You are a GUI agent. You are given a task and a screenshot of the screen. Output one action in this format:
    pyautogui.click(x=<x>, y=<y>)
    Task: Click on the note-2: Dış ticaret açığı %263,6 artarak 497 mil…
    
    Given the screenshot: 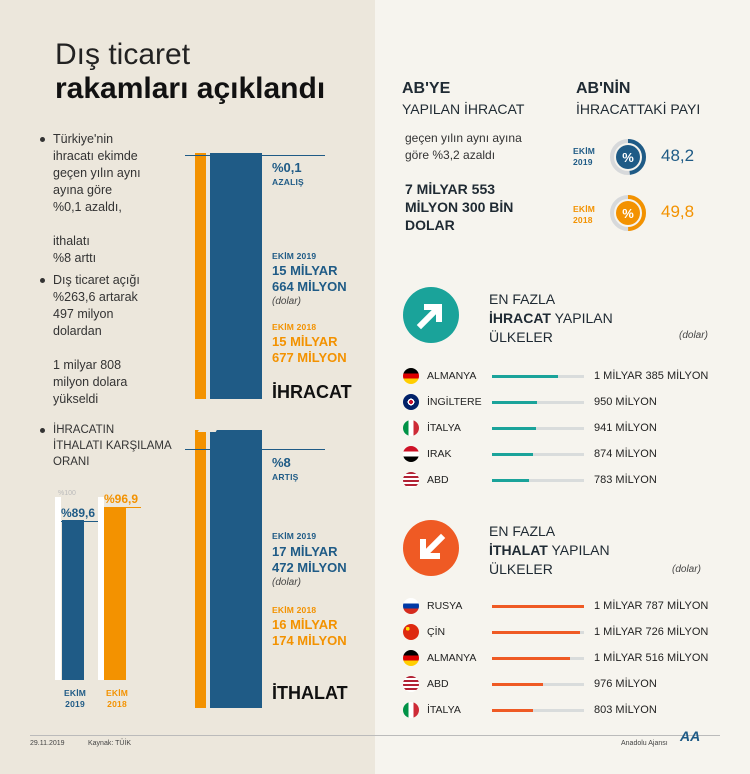 What is the action you would take?
    pyautogui.click(x=118, y=340)
    